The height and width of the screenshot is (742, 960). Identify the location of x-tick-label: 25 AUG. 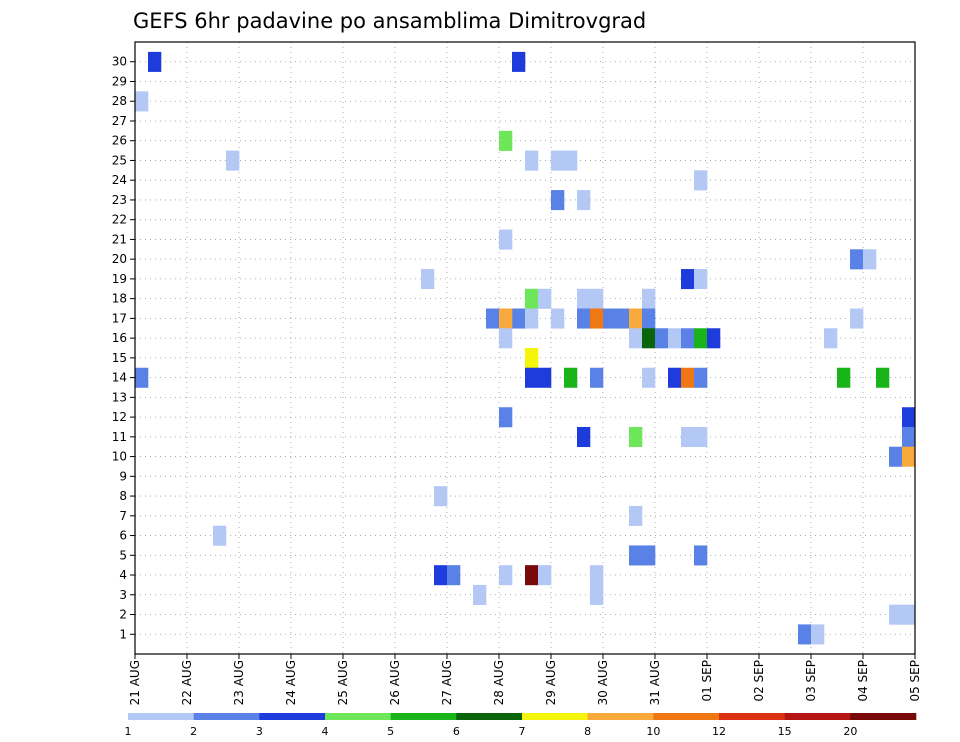
(343, 682).